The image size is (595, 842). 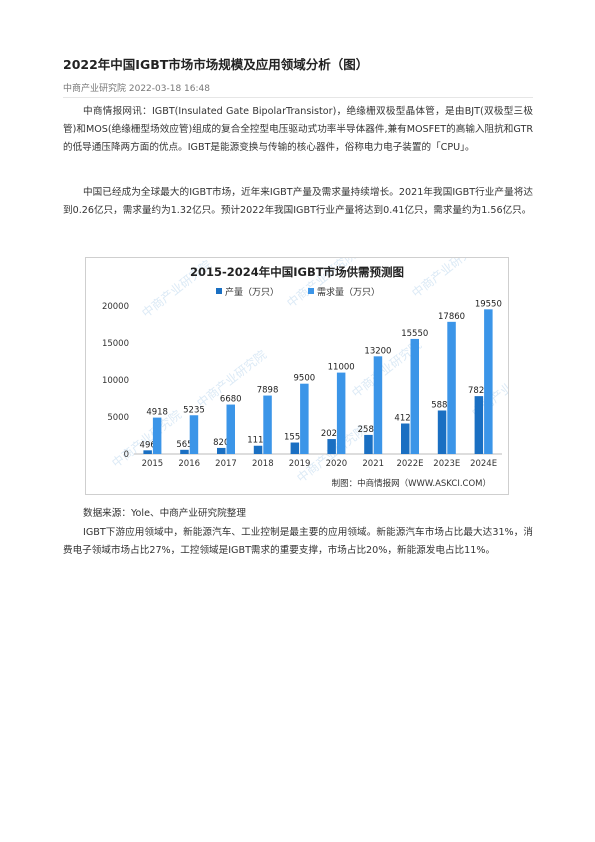 I want to click on article-title: 2022年中国IGBT市场市场规模及应用领域分析（图）, so click(x=216, y=64).